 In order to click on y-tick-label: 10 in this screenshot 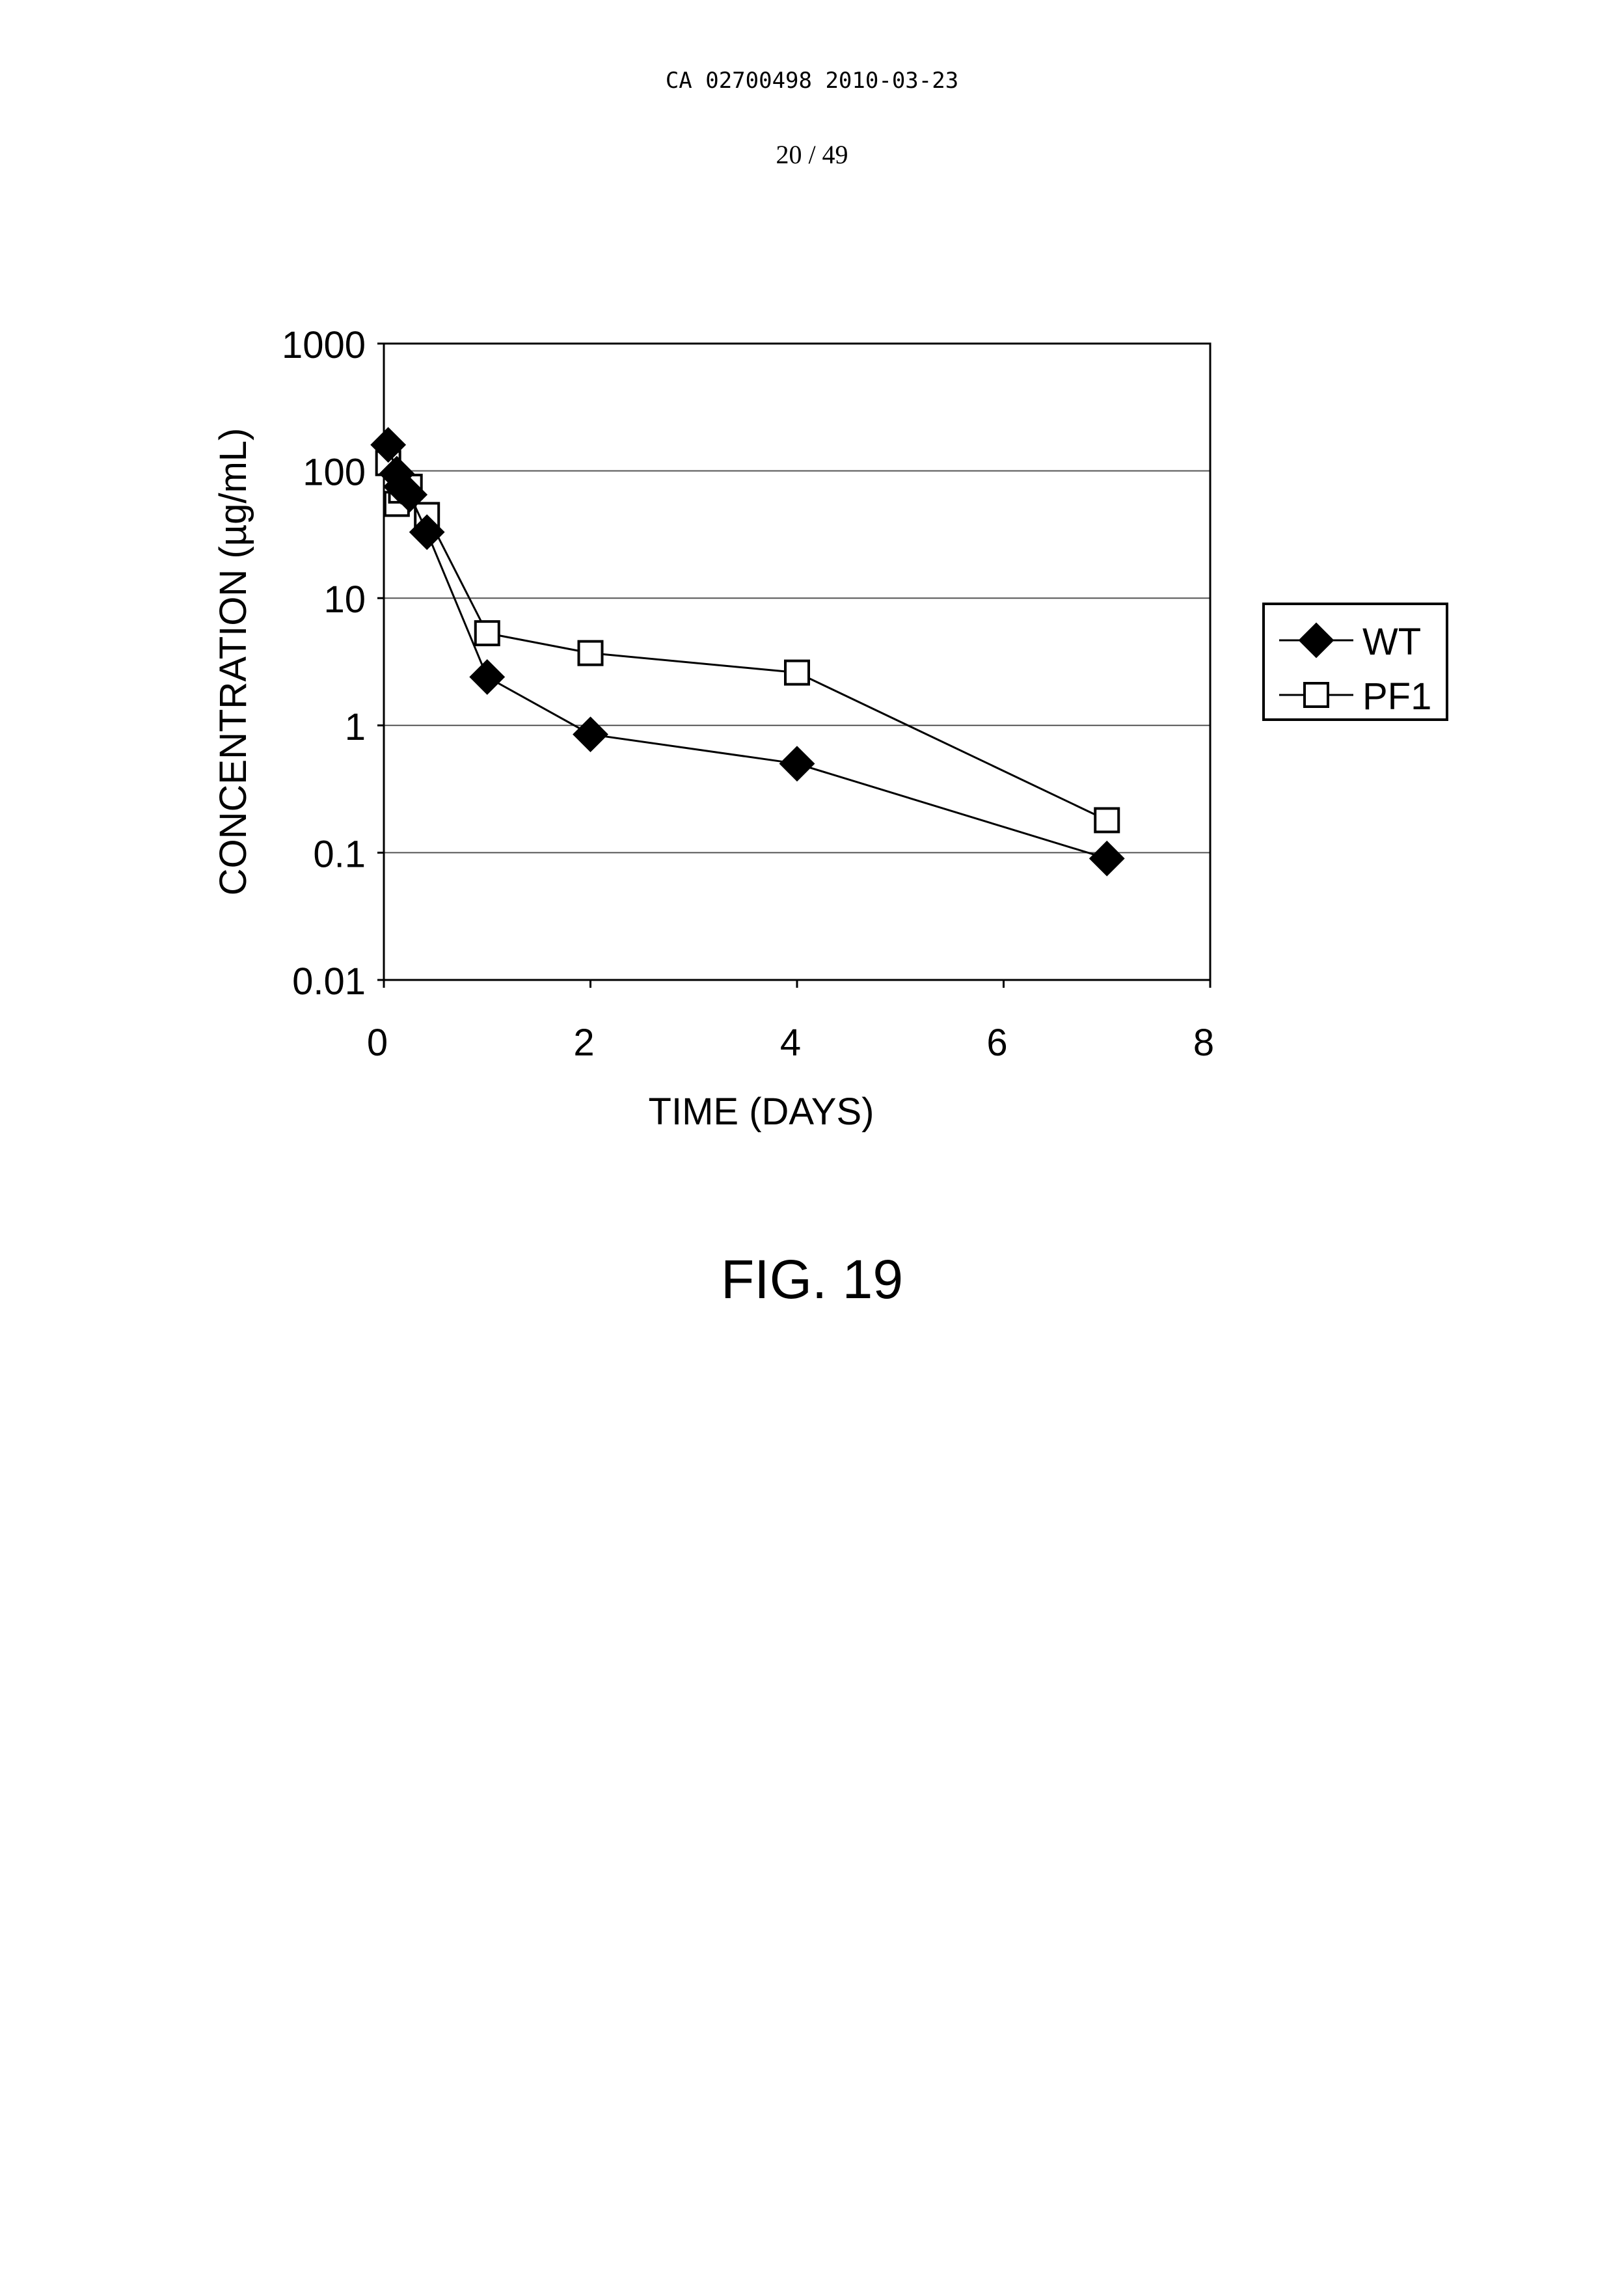, I will do `click(344, 599)`.